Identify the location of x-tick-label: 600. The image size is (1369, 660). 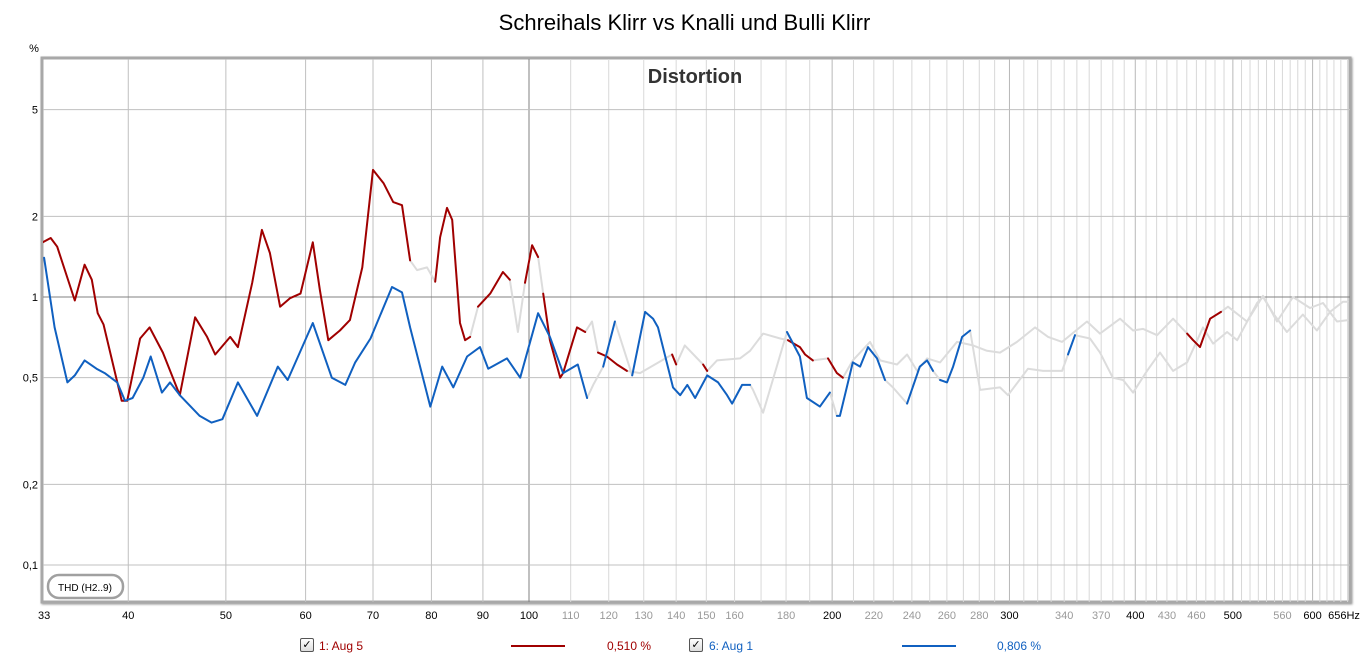
(1312, 616).